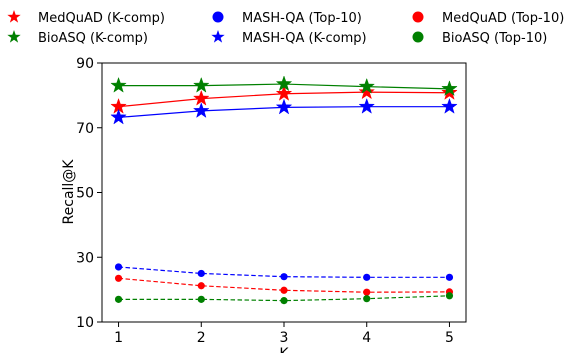 The image size is (572, 353). I want to click on y-axis-label: Recall@K, so click(69, 192).